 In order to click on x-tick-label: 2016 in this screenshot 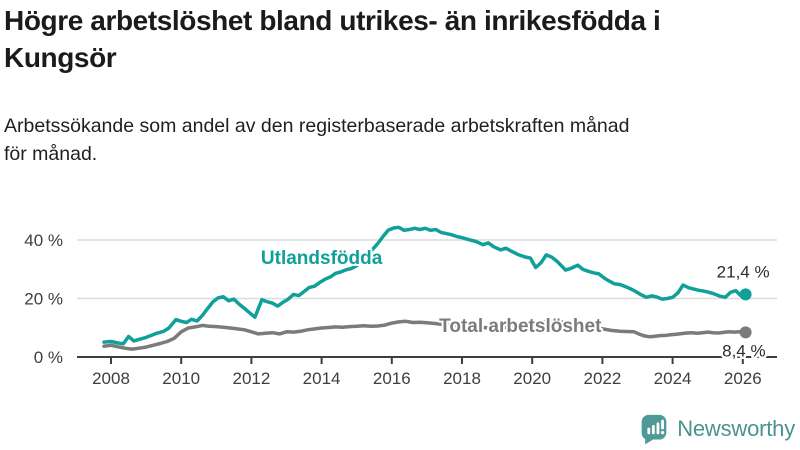, I will do `click(392, 378)`.